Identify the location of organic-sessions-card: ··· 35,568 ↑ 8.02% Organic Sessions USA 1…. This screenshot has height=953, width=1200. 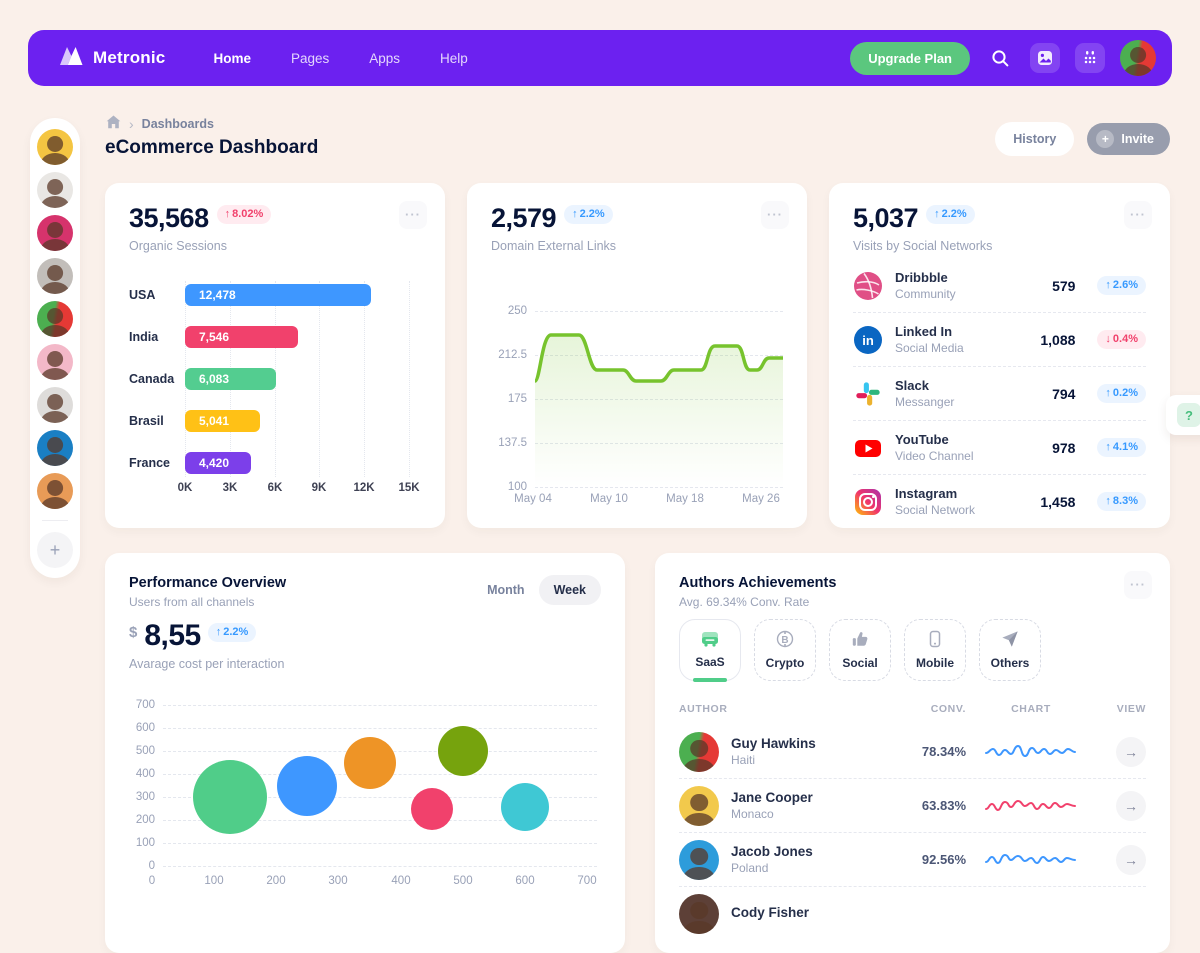
(275, 355).